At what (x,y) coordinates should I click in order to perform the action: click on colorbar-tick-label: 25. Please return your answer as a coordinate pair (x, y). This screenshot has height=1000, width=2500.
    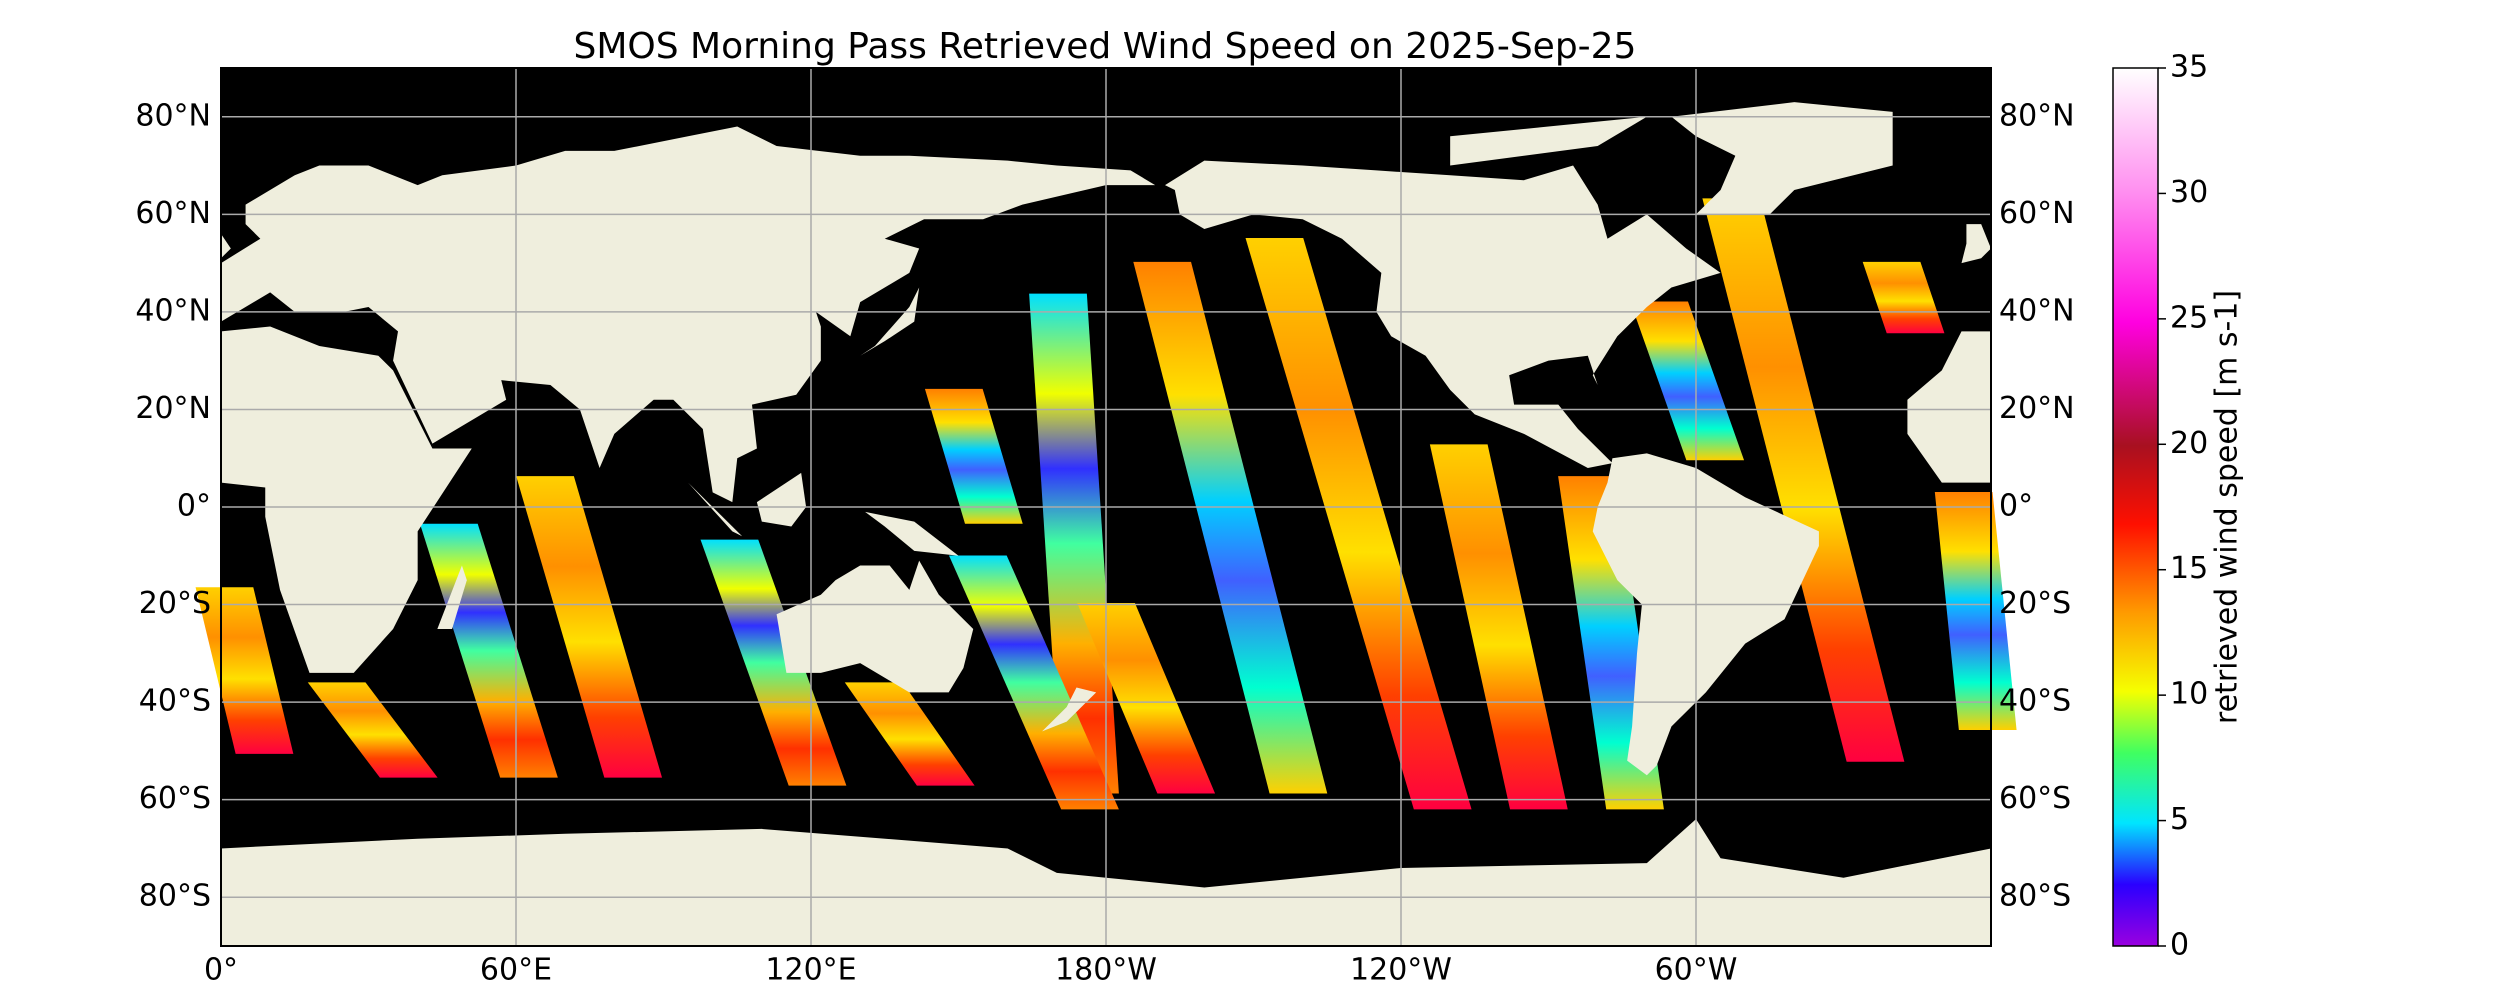
    Looking at the image, I should click on (2189, 317).